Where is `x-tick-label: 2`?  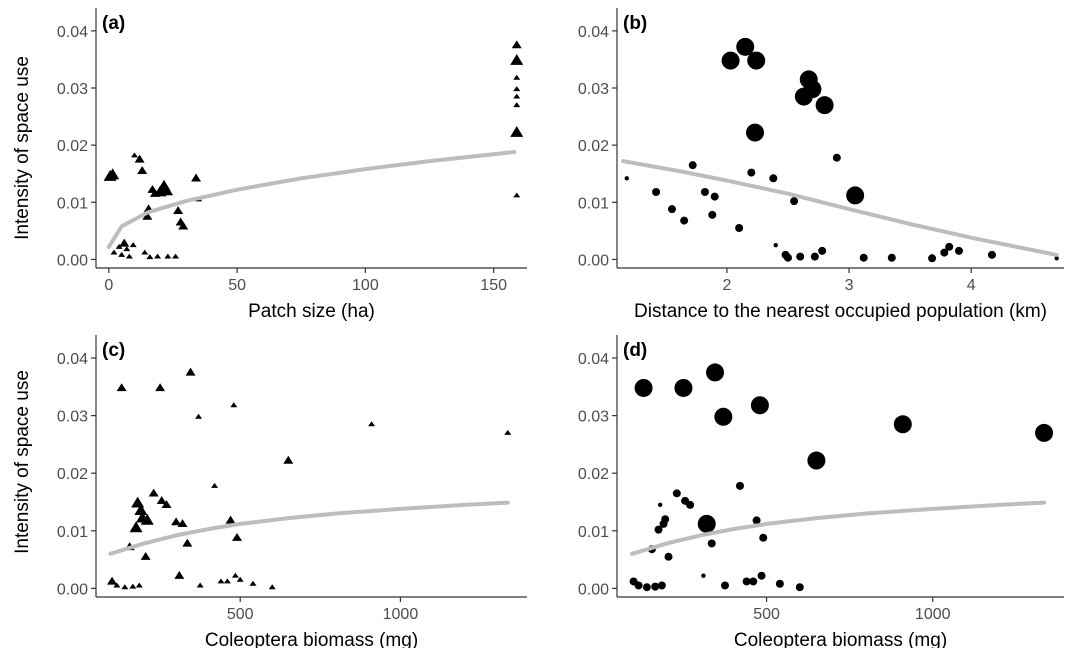
x-tick-label: 2 is located at coordinates (726, 285).